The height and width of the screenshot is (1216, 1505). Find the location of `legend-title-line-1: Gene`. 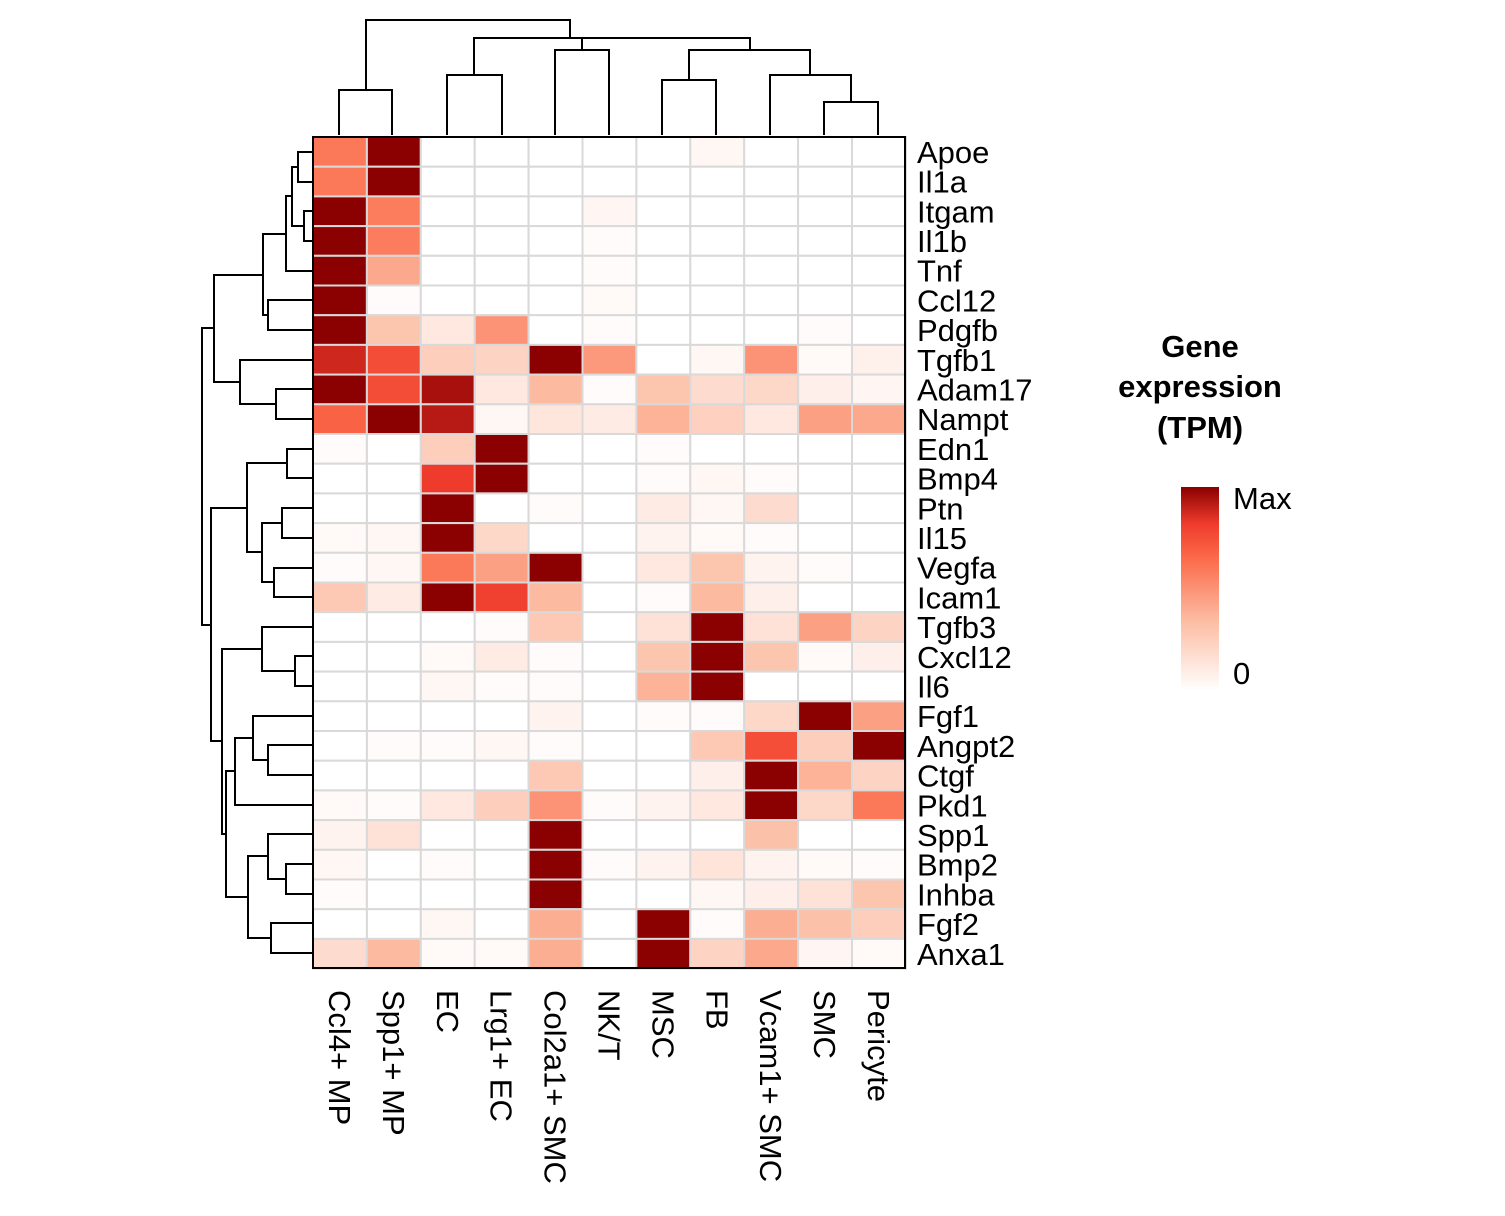

legend-title-line-1: Gene is located at coordinates (1200, 346).